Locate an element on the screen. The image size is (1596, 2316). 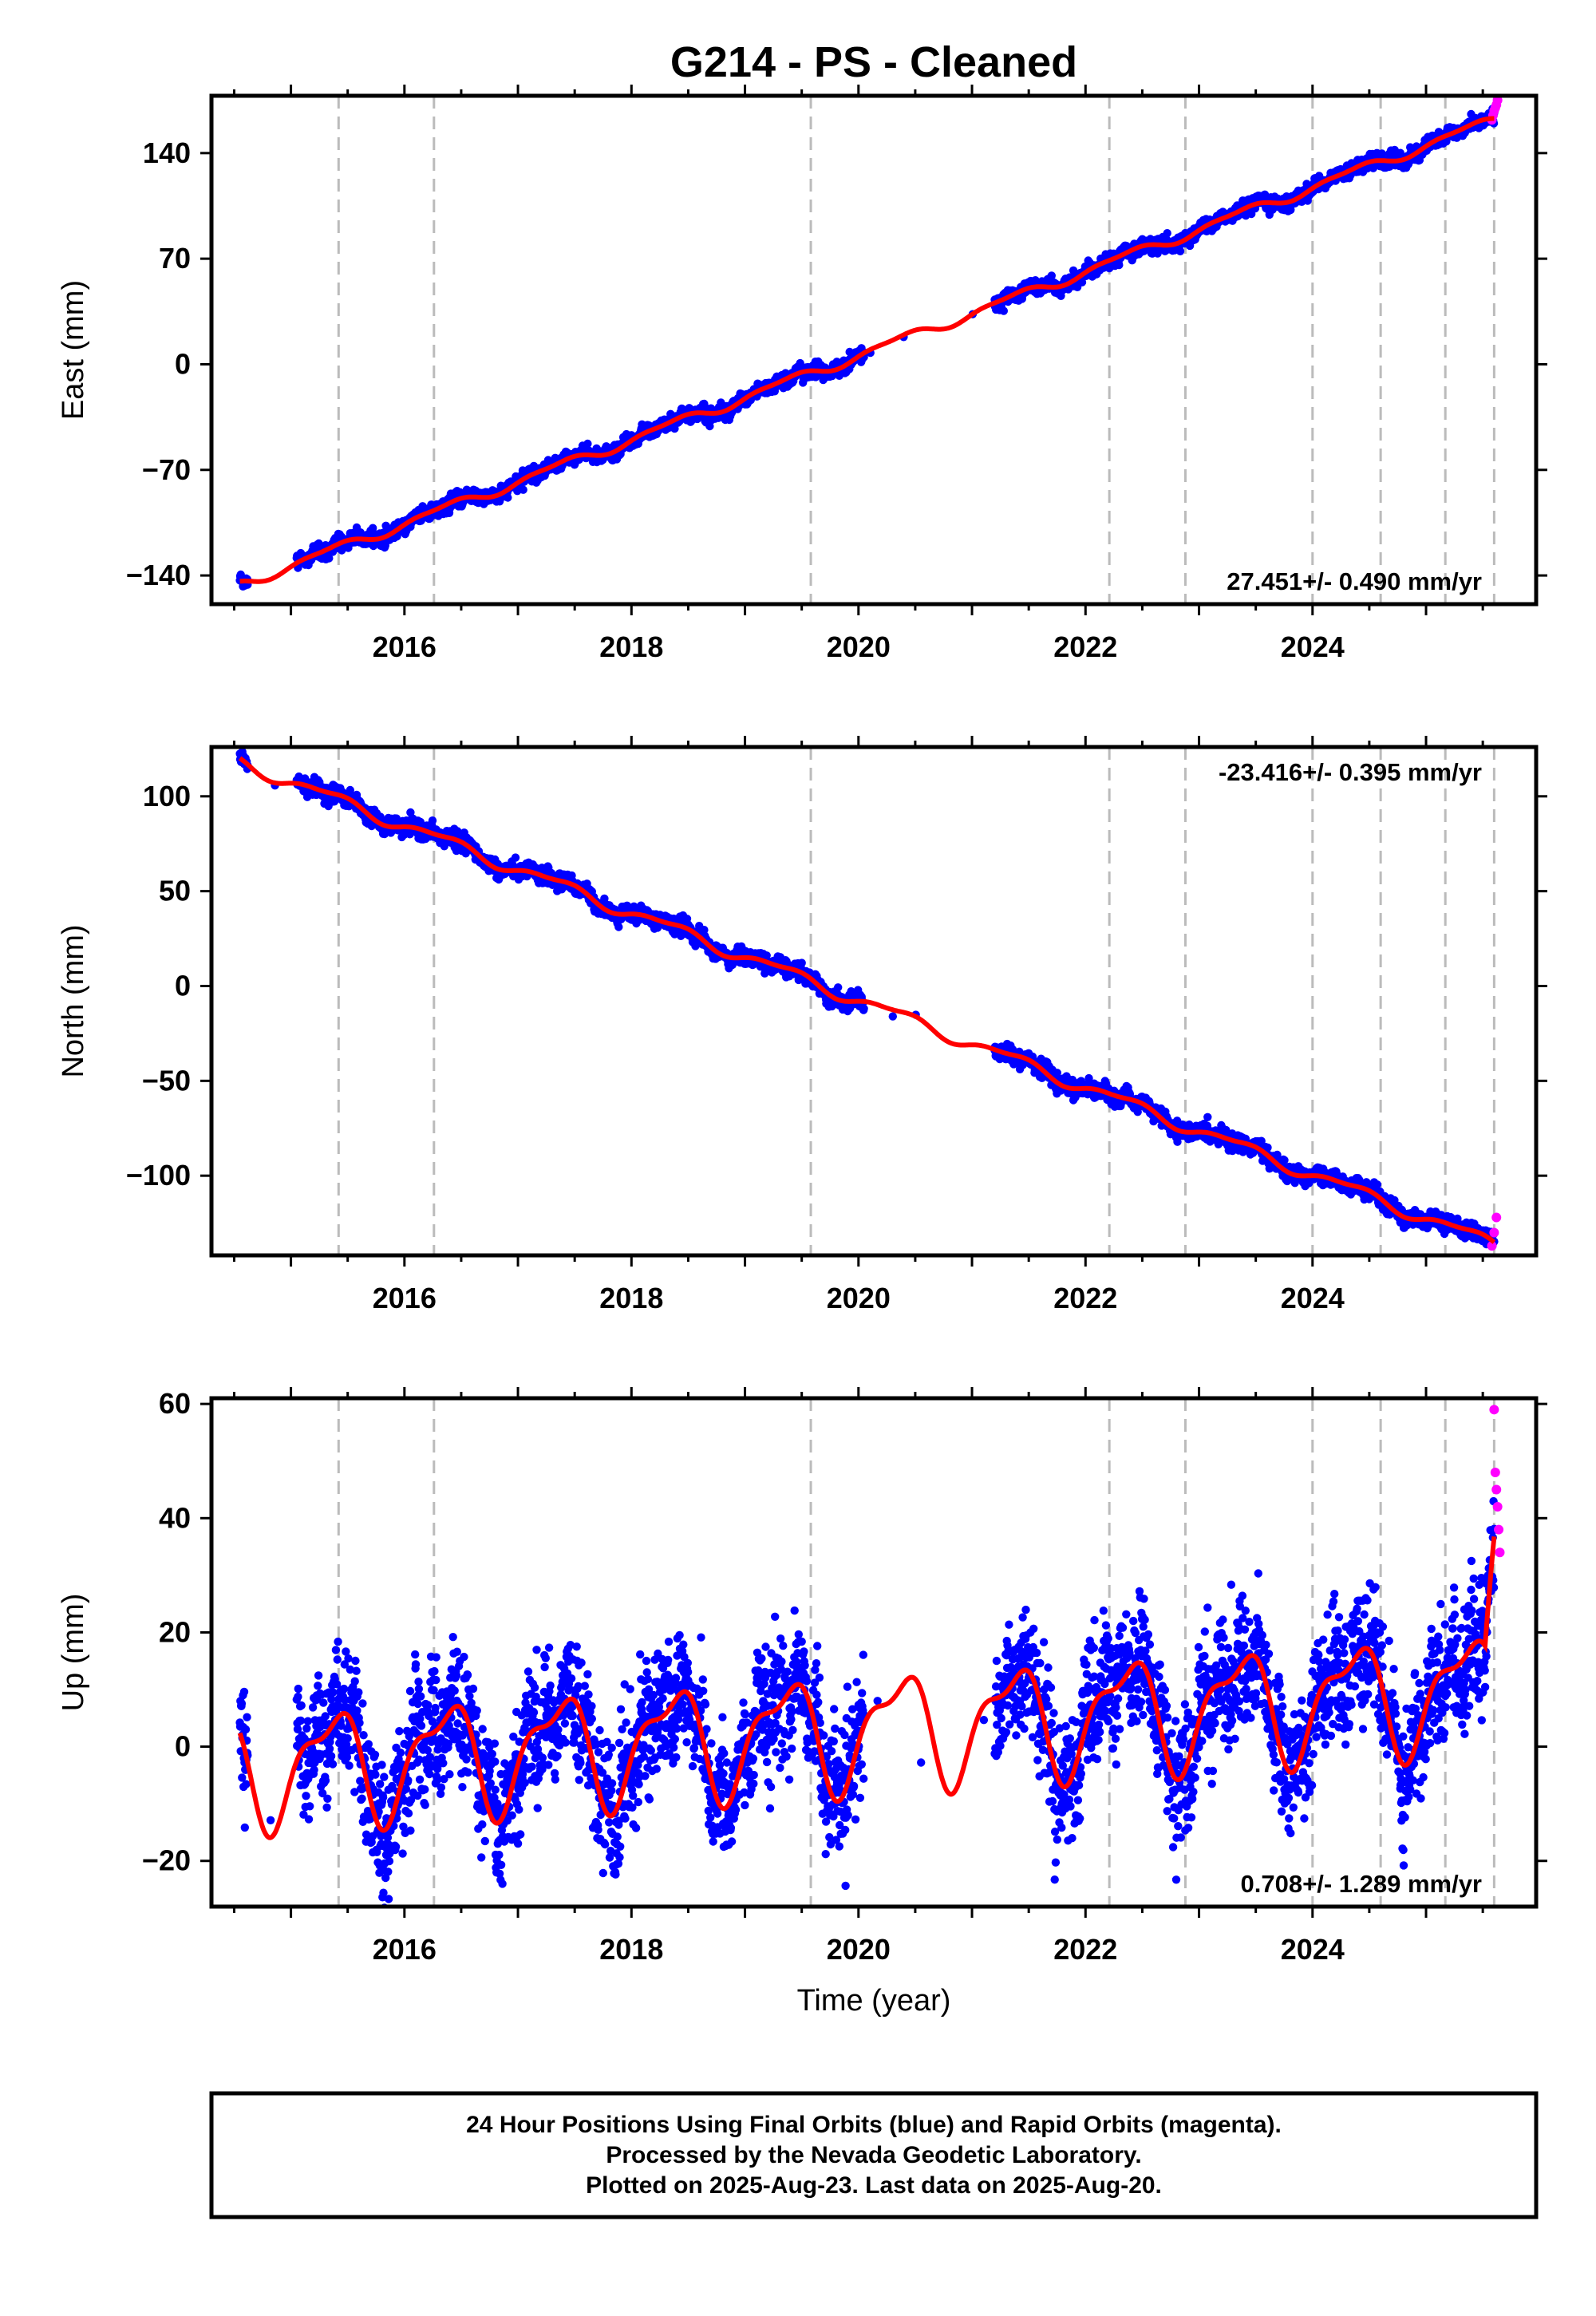
y-tick-label: 140 is located at coordinates (167, 152).